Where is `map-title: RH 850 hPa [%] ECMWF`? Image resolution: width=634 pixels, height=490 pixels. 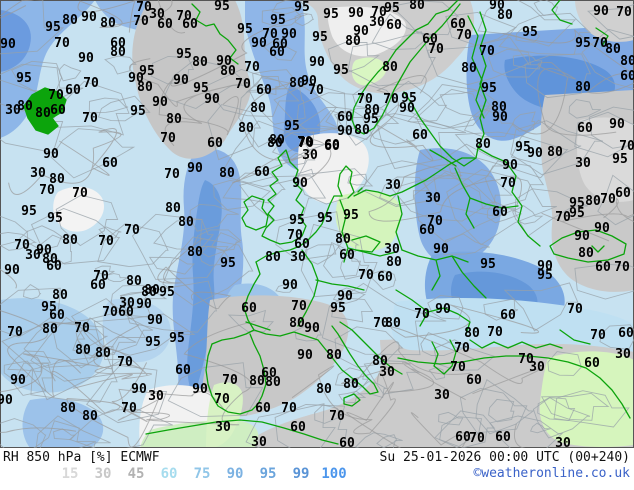 map-title: RH 850 hPa [%] ECMWF is located at coordinates (81, 457).